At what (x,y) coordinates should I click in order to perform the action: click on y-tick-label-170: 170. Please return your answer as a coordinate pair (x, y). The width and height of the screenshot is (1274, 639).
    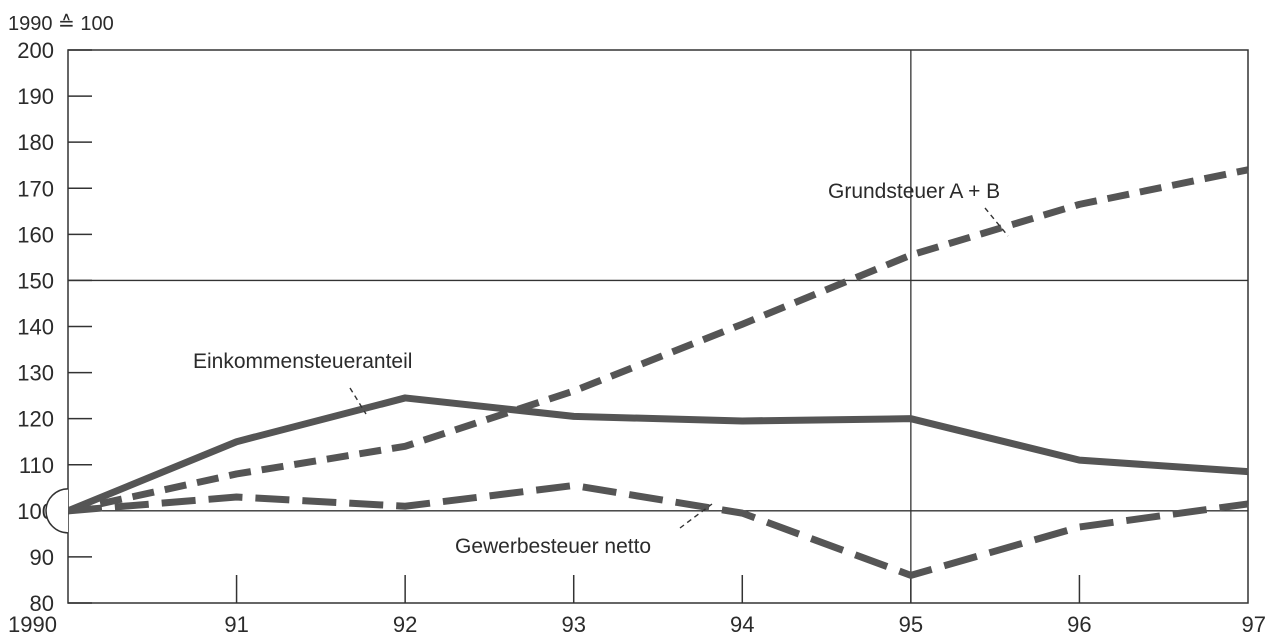
    Looking at the image, I should click on (35, 188).